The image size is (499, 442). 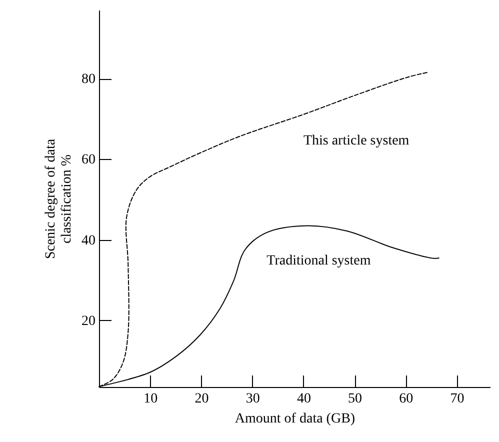 I want to click on x-tick-label: 60, so click(x=406, y=399).